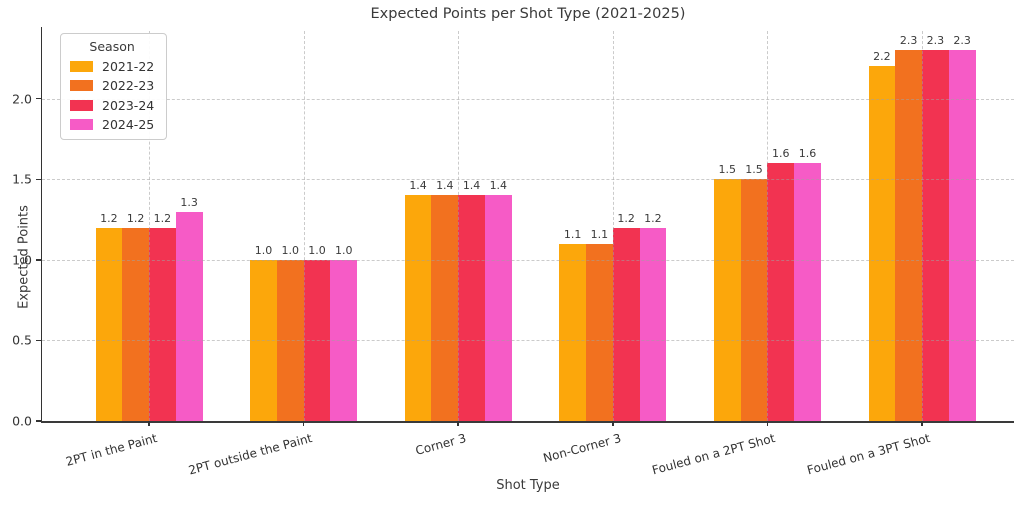 The image size is (1022, 507). Describe the element at coordinates (128, 66) in the screenshot. I see `legend-item-label: 2021-22` at that location.